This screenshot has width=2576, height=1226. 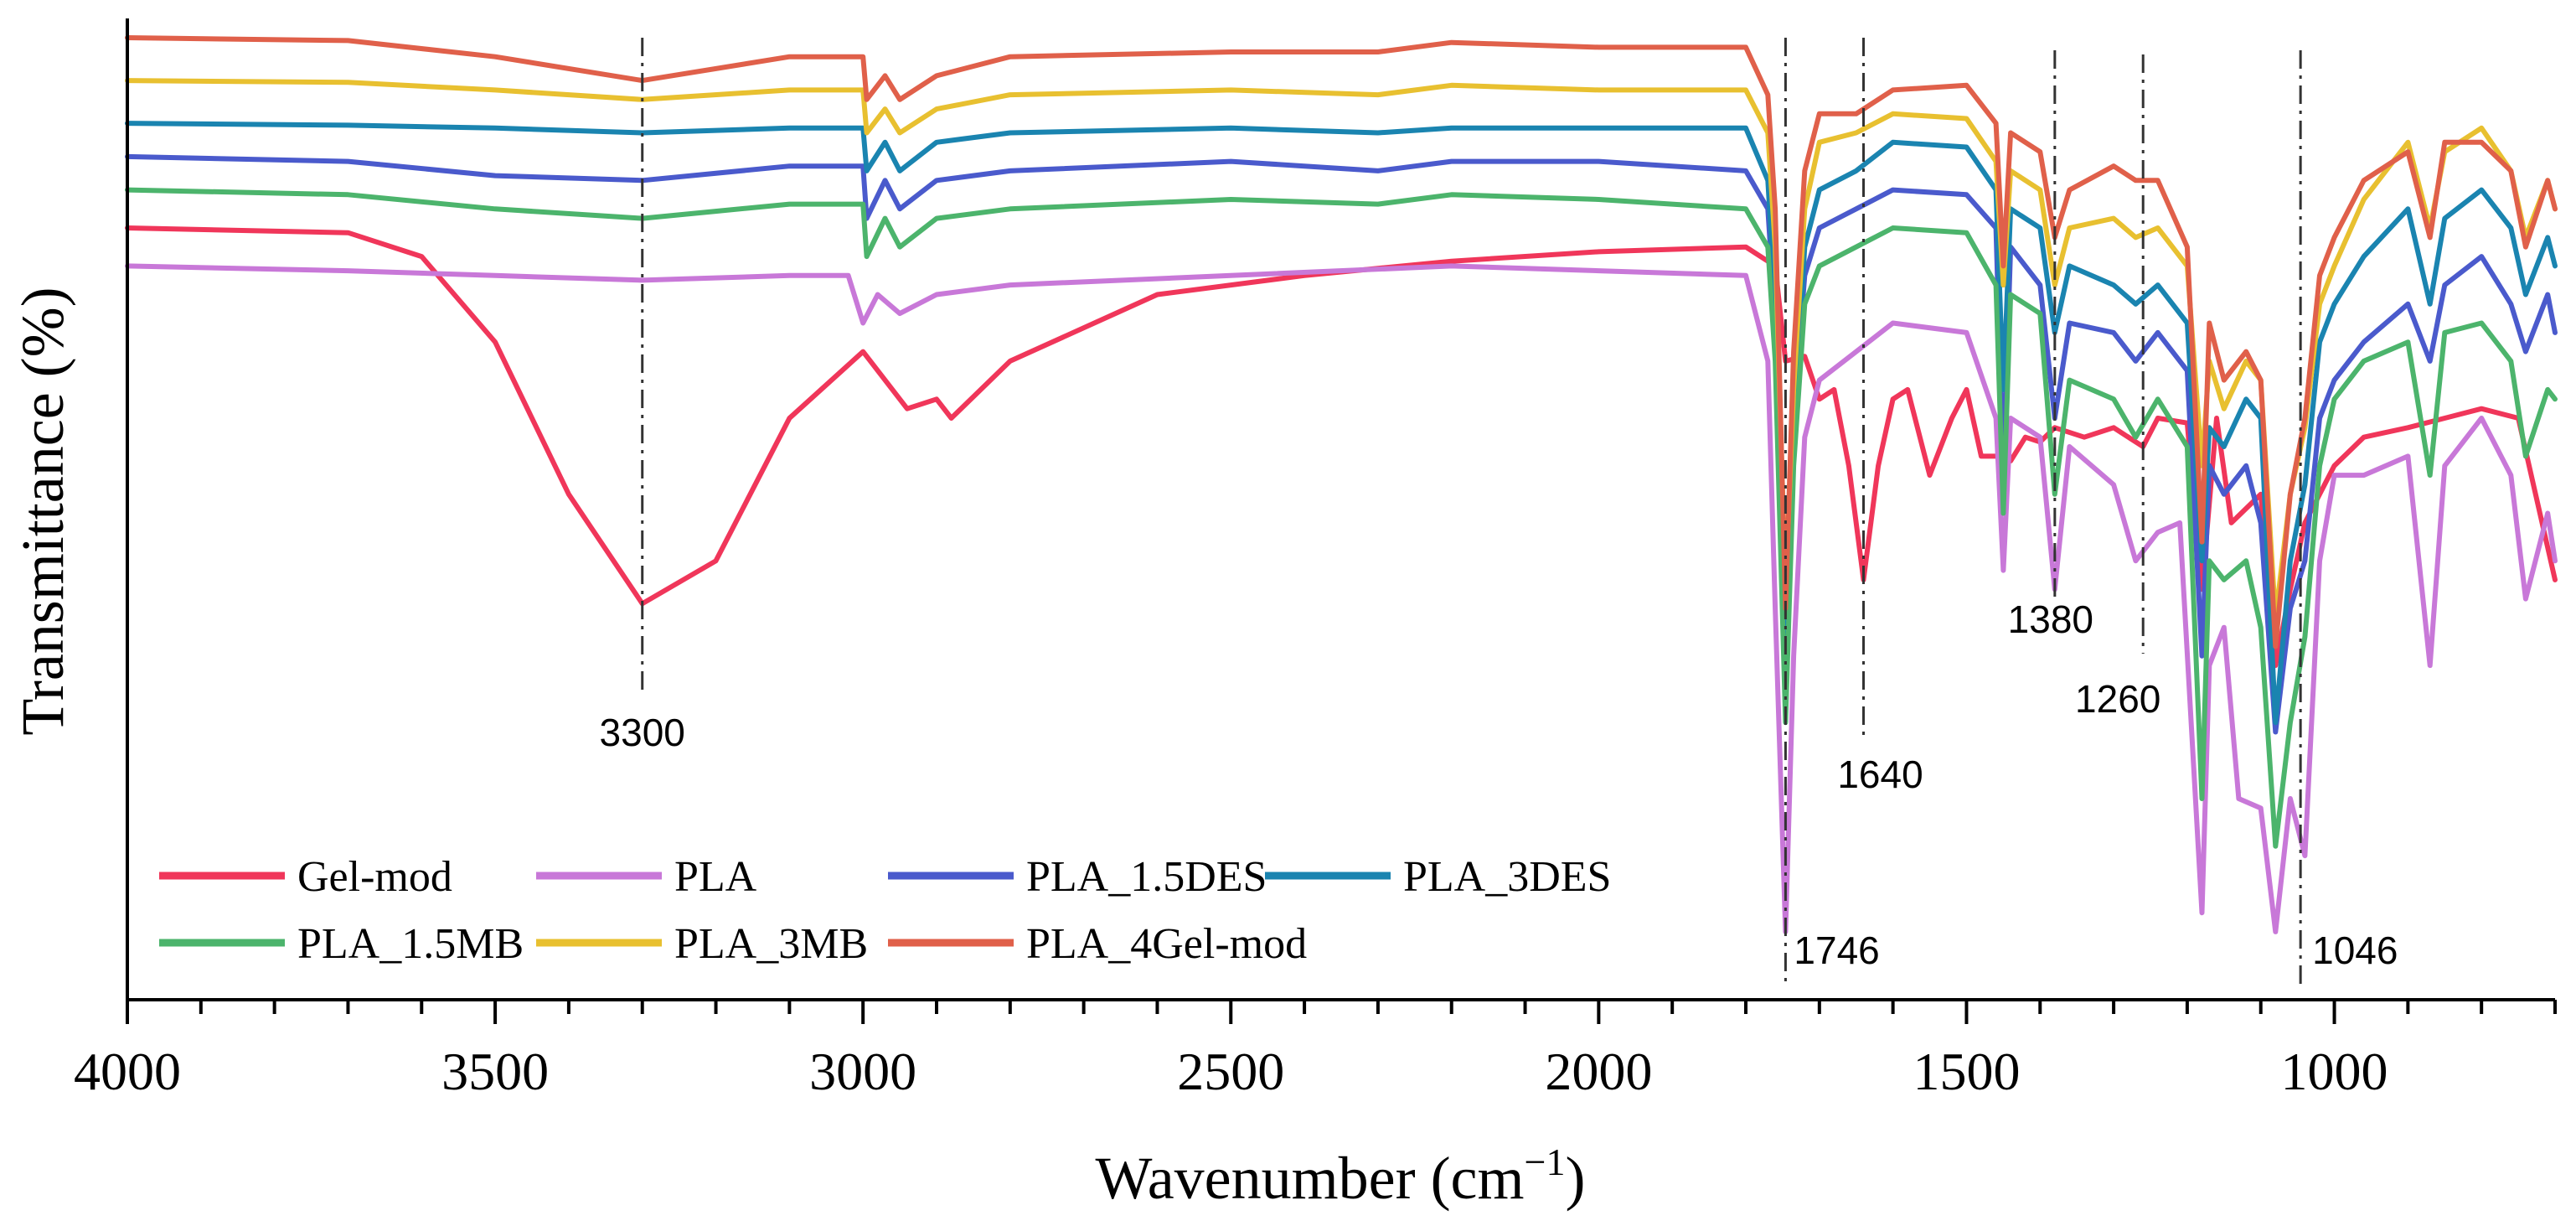 I want to click on legend-label: PLA_1.5DES, so click(x=1146, y=877).